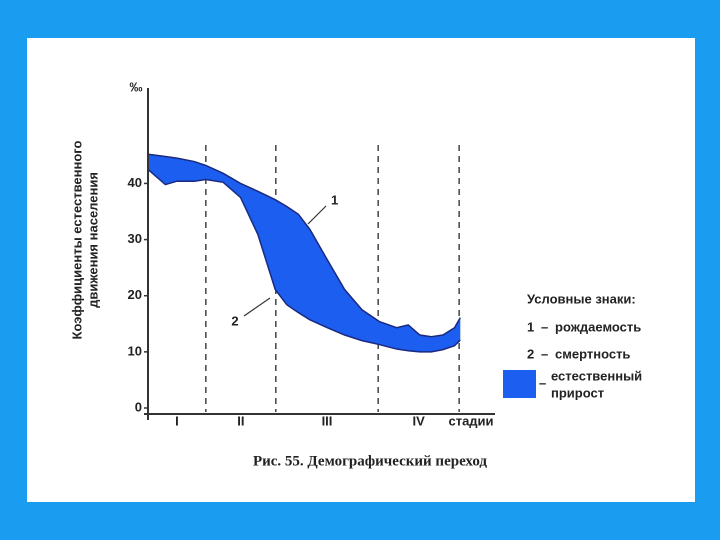 Image resolution: width=720 pixels, height=540 pixels. I want to click on legend-text: рождаемость, so click(598, 326).